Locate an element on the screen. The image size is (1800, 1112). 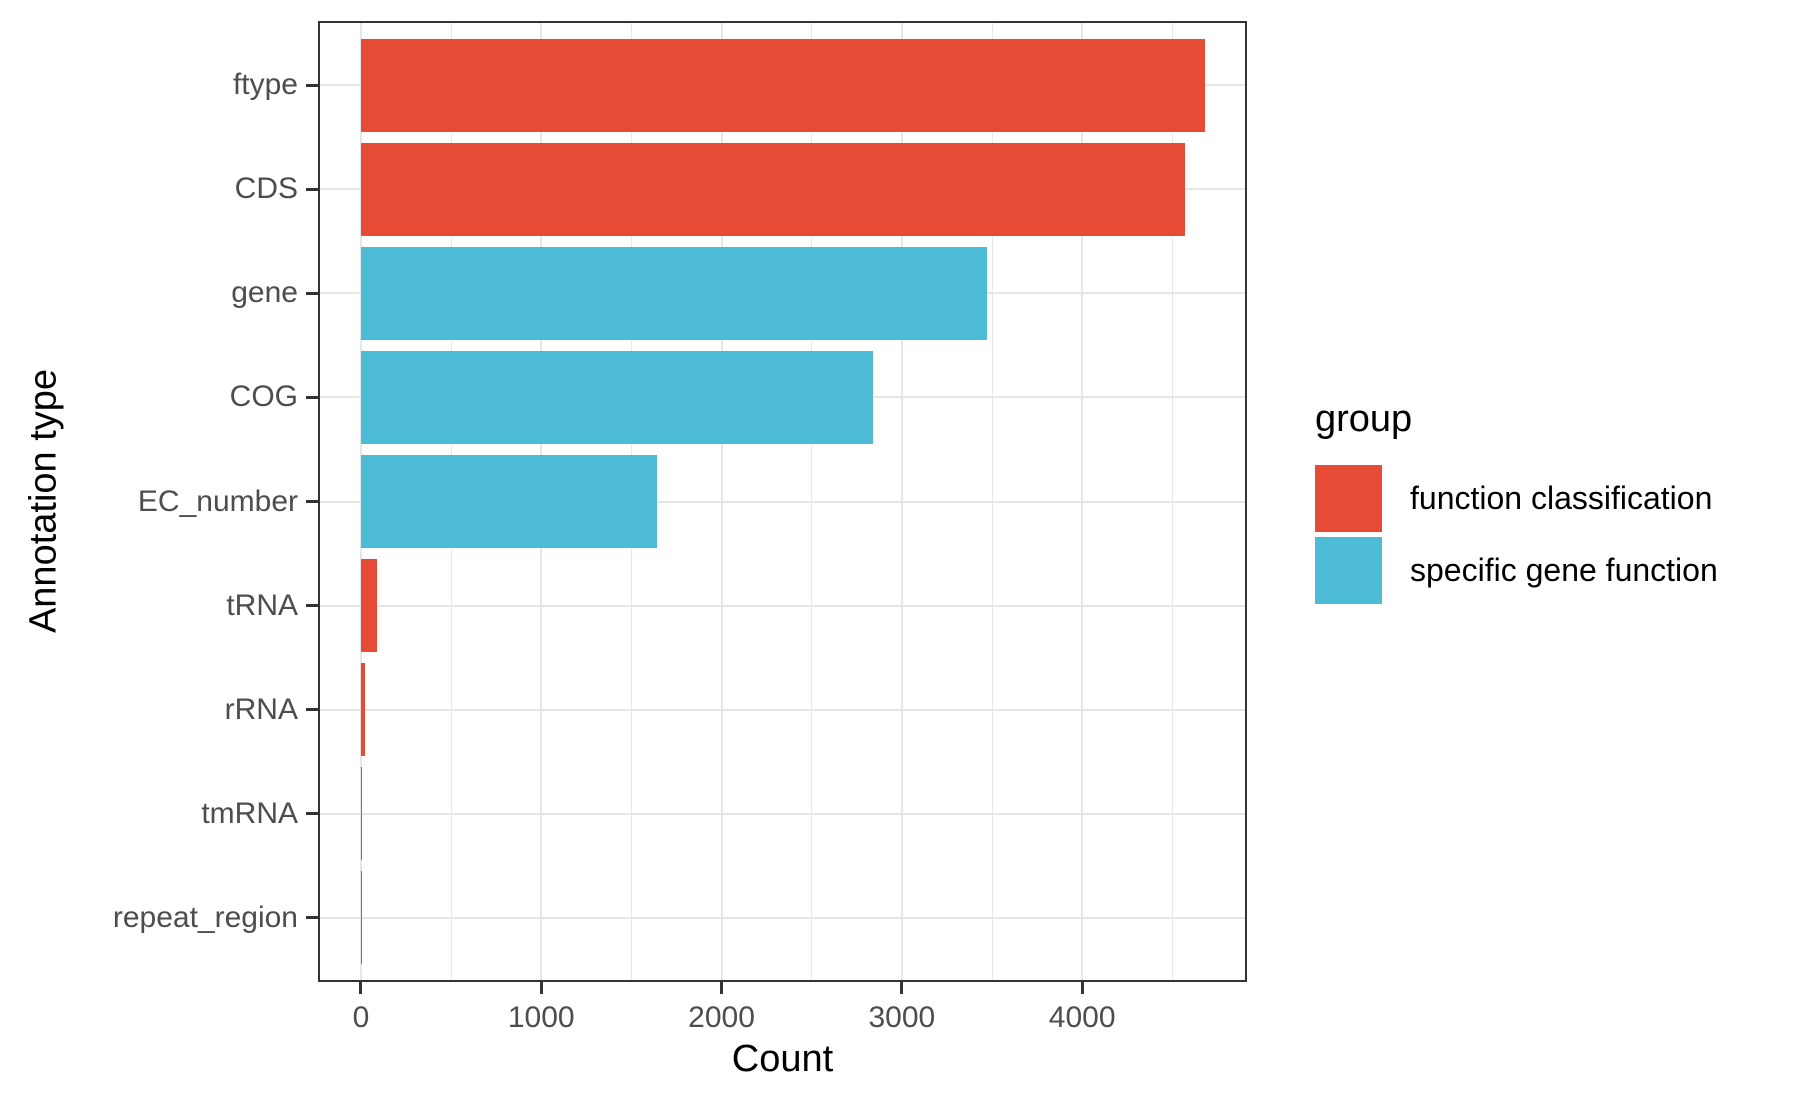
y-tick-label-CDS: CDS is located at coordinates (266, 189).